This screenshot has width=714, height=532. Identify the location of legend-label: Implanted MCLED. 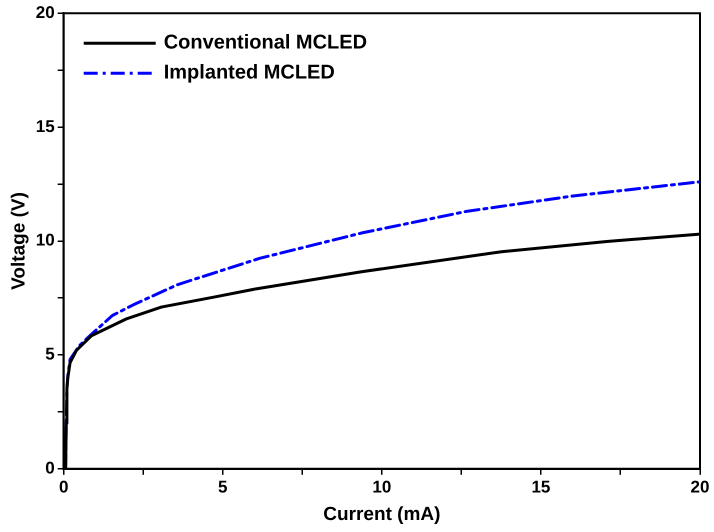
(249, 73).